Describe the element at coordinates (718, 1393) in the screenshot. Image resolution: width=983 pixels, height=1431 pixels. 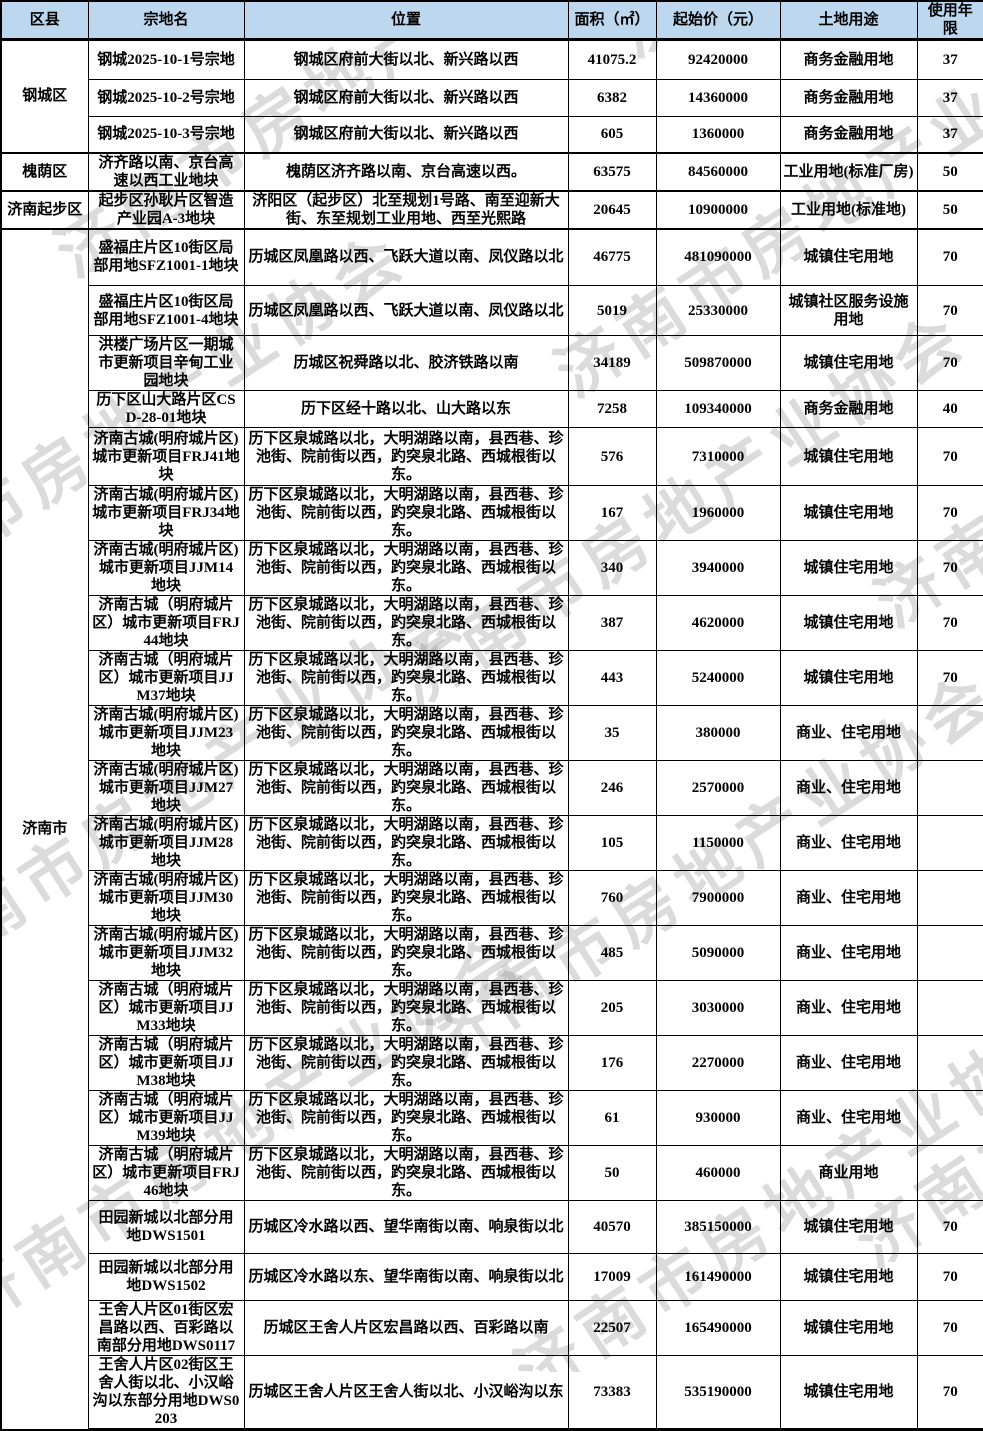
I see `start-price-cell: 535190000` at that location.